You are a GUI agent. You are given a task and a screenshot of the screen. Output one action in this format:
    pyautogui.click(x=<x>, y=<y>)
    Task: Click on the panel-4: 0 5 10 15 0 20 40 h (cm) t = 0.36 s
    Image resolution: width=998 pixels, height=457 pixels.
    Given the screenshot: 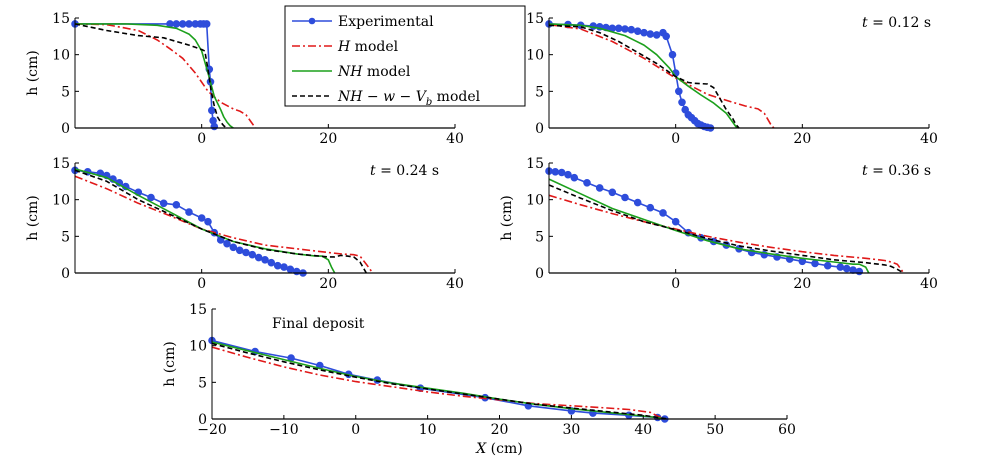 What is the action you would take?
    pyautogui.click(x=718, y=224)
    